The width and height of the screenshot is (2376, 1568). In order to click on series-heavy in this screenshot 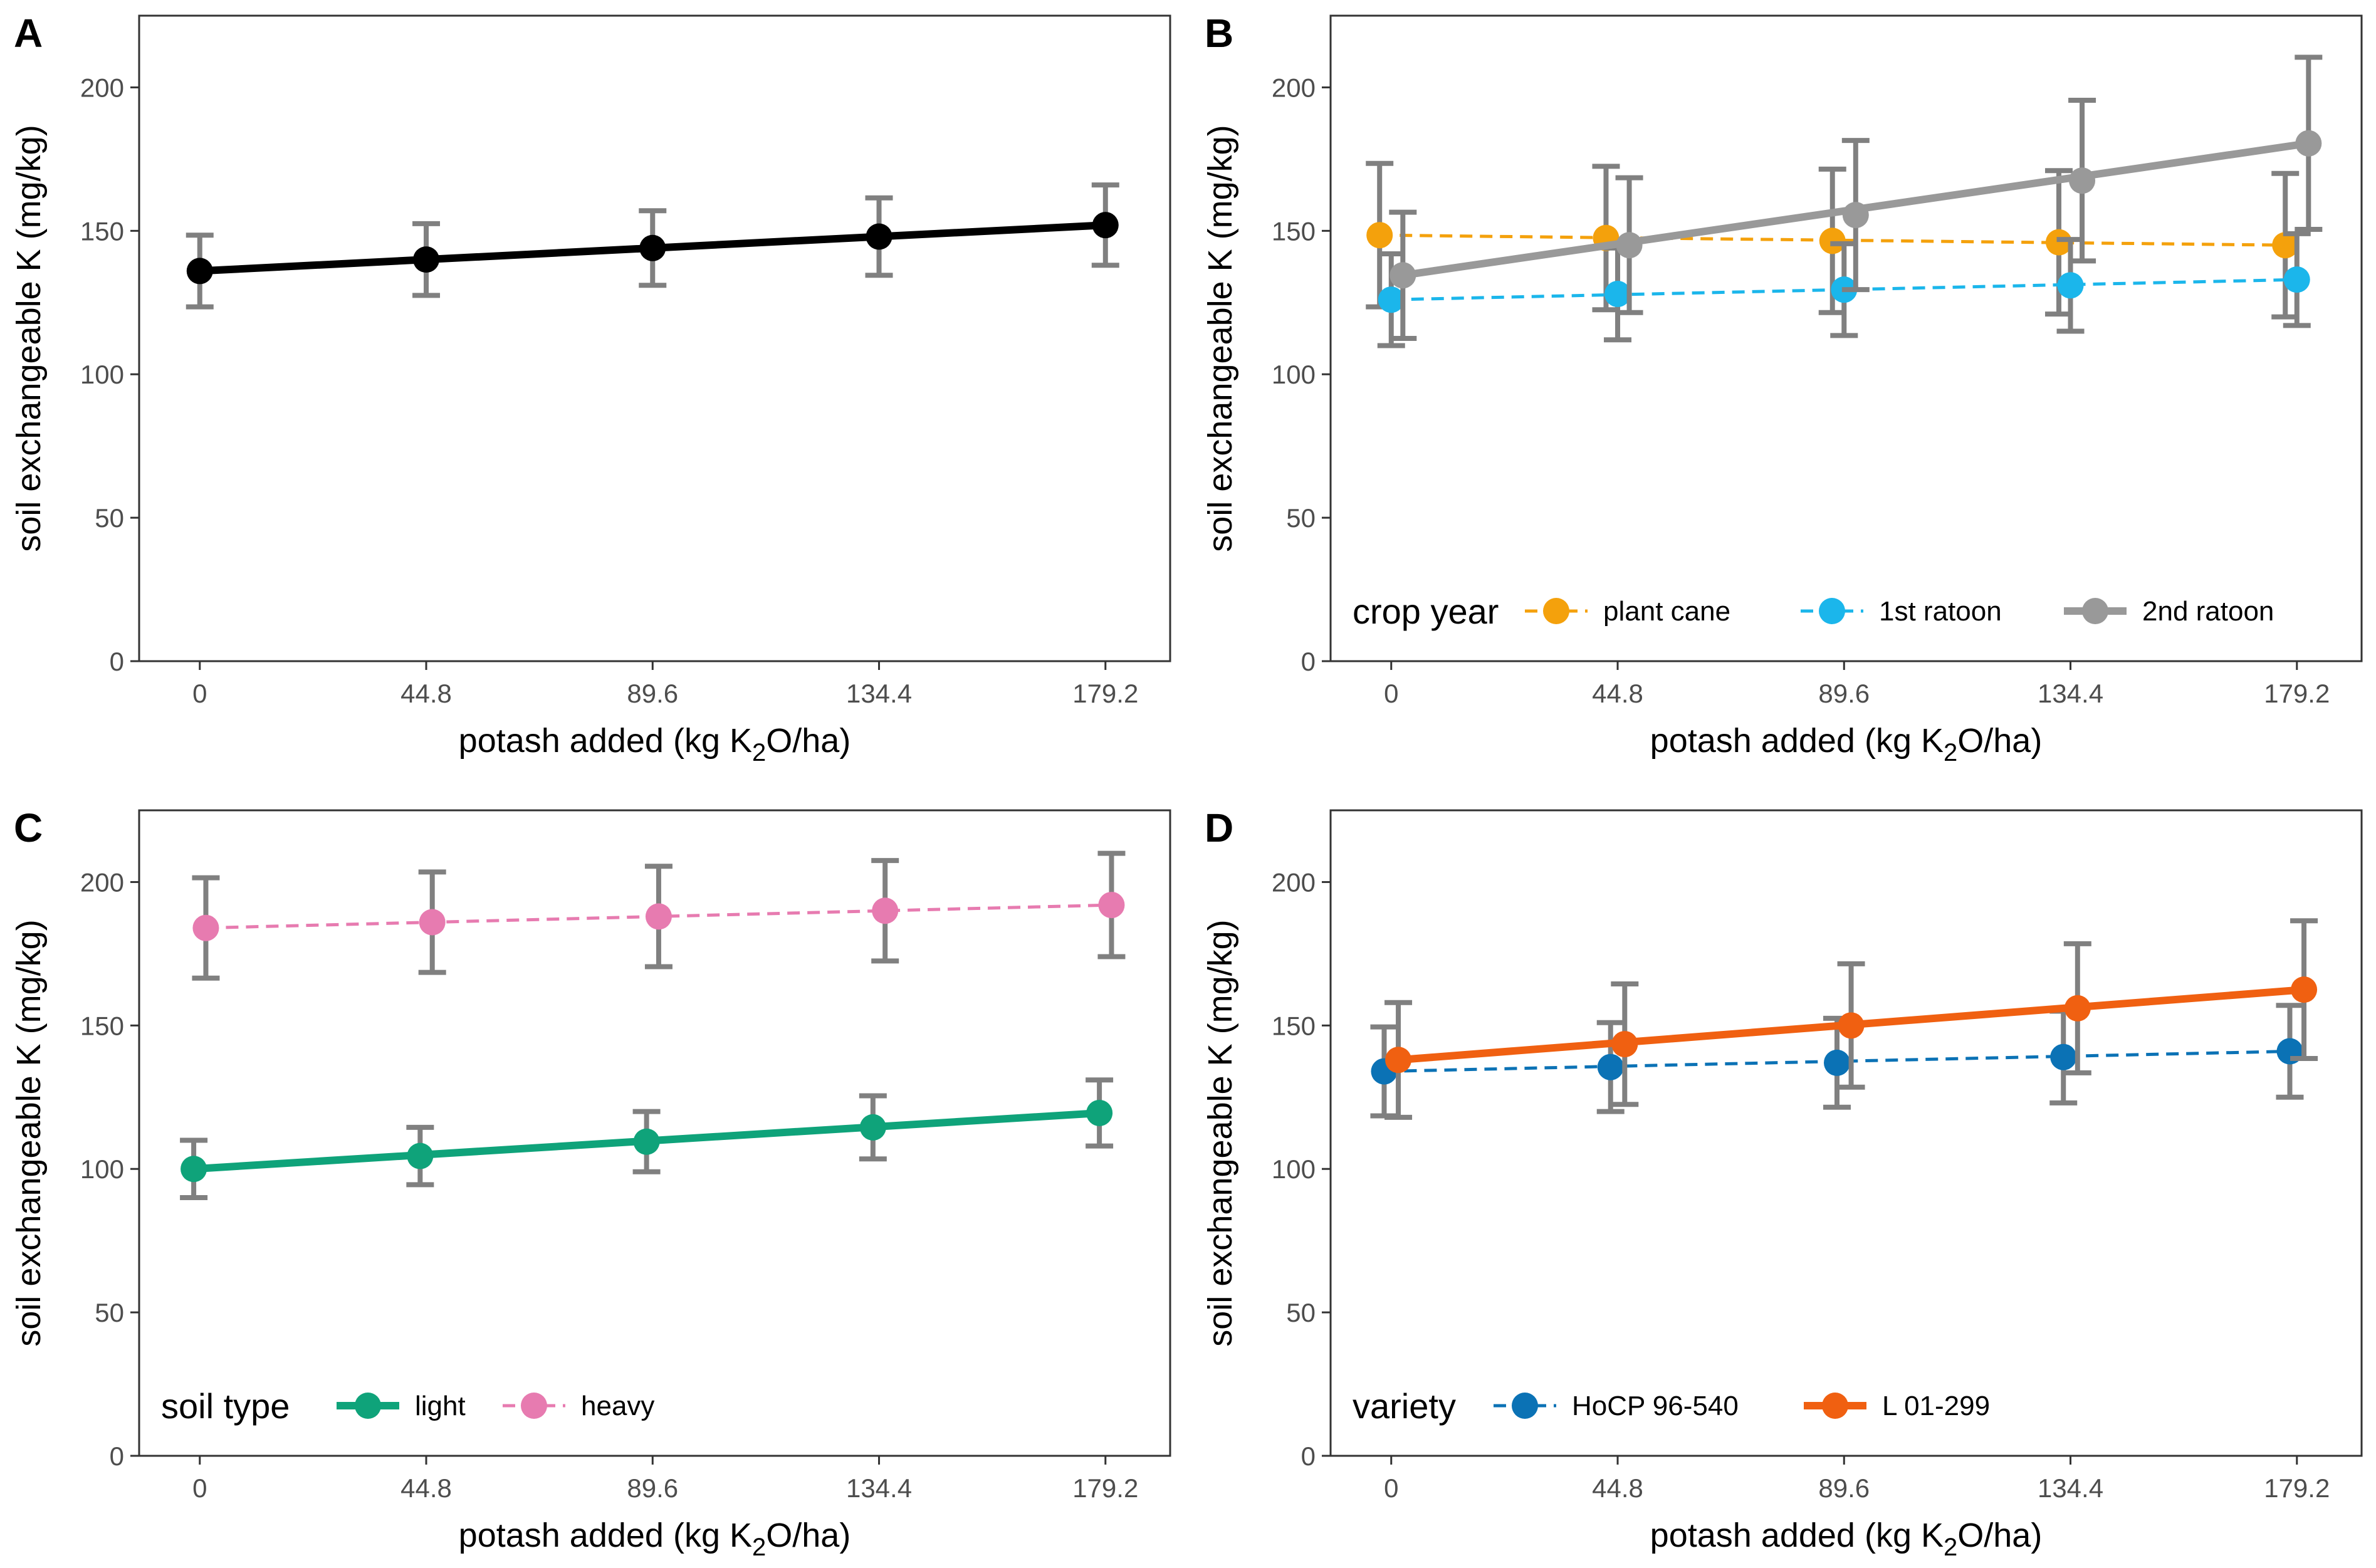, I will do `click(659, 915)`.